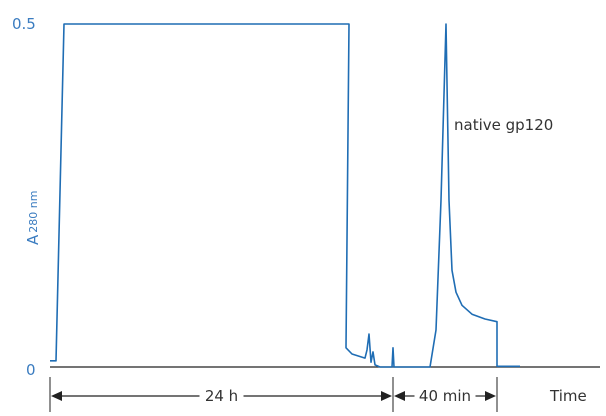  What do you see at coordinates (33, 239) in the screenshot?
I see `y-axis-label-main: A` at bounding box center [33, 239].